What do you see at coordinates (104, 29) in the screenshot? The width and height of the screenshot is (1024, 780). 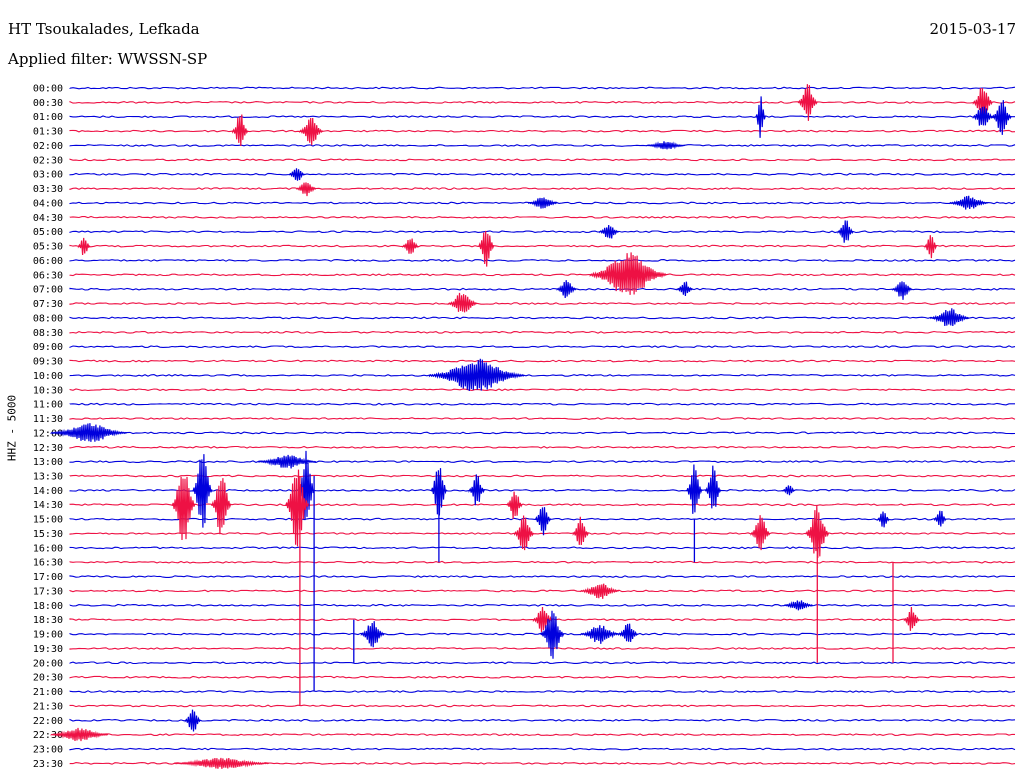 I see `station-title: HT Tsoukalades, Lefkada` at bounding box center [104, 29].